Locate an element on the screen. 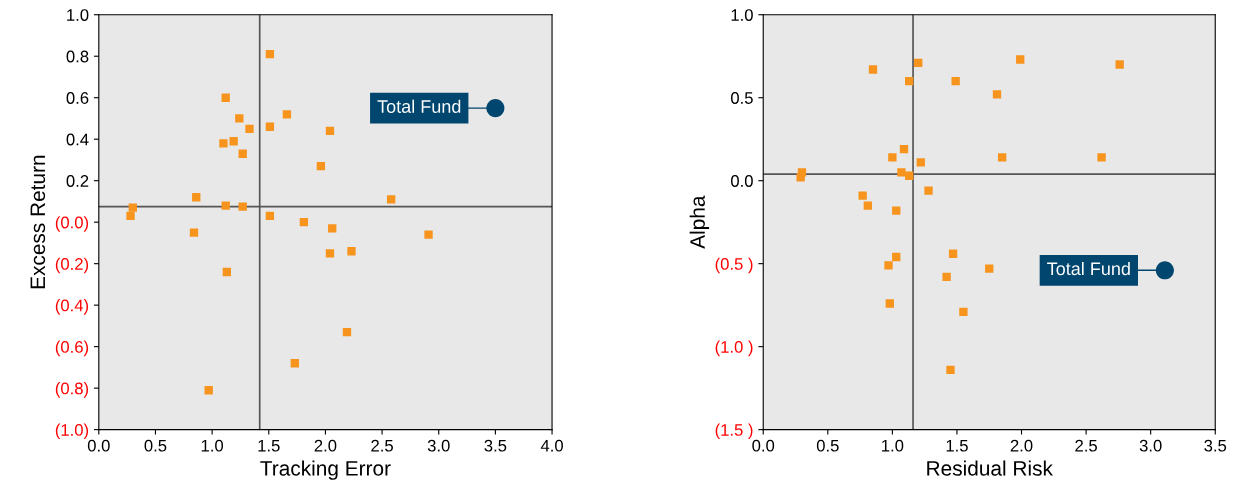 The height and width of the screenshot is (491, 1235). y-tick-label: (1.0) is located at coordinates (72, 431).